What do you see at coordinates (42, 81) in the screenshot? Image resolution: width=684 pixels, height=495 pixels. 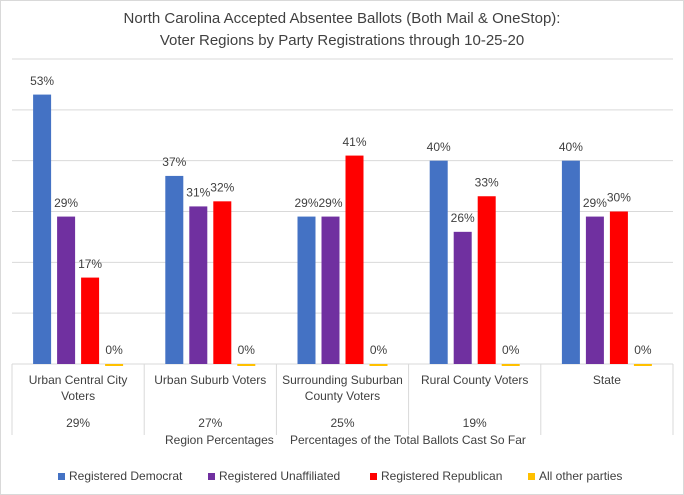 I see `data-label: 53%` at bounding box center [42, 81].